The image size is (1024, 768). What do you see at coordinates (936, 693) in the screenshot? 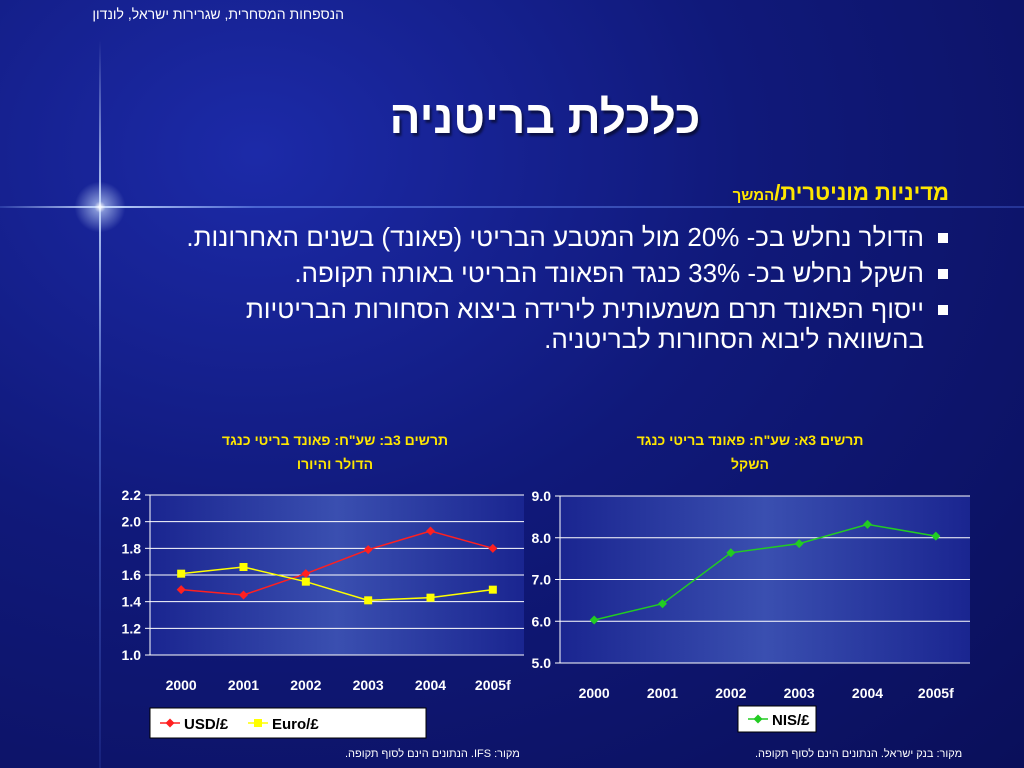
I see `chart-3a-xtick-label: 2005f` at bounding box center [936, 693].